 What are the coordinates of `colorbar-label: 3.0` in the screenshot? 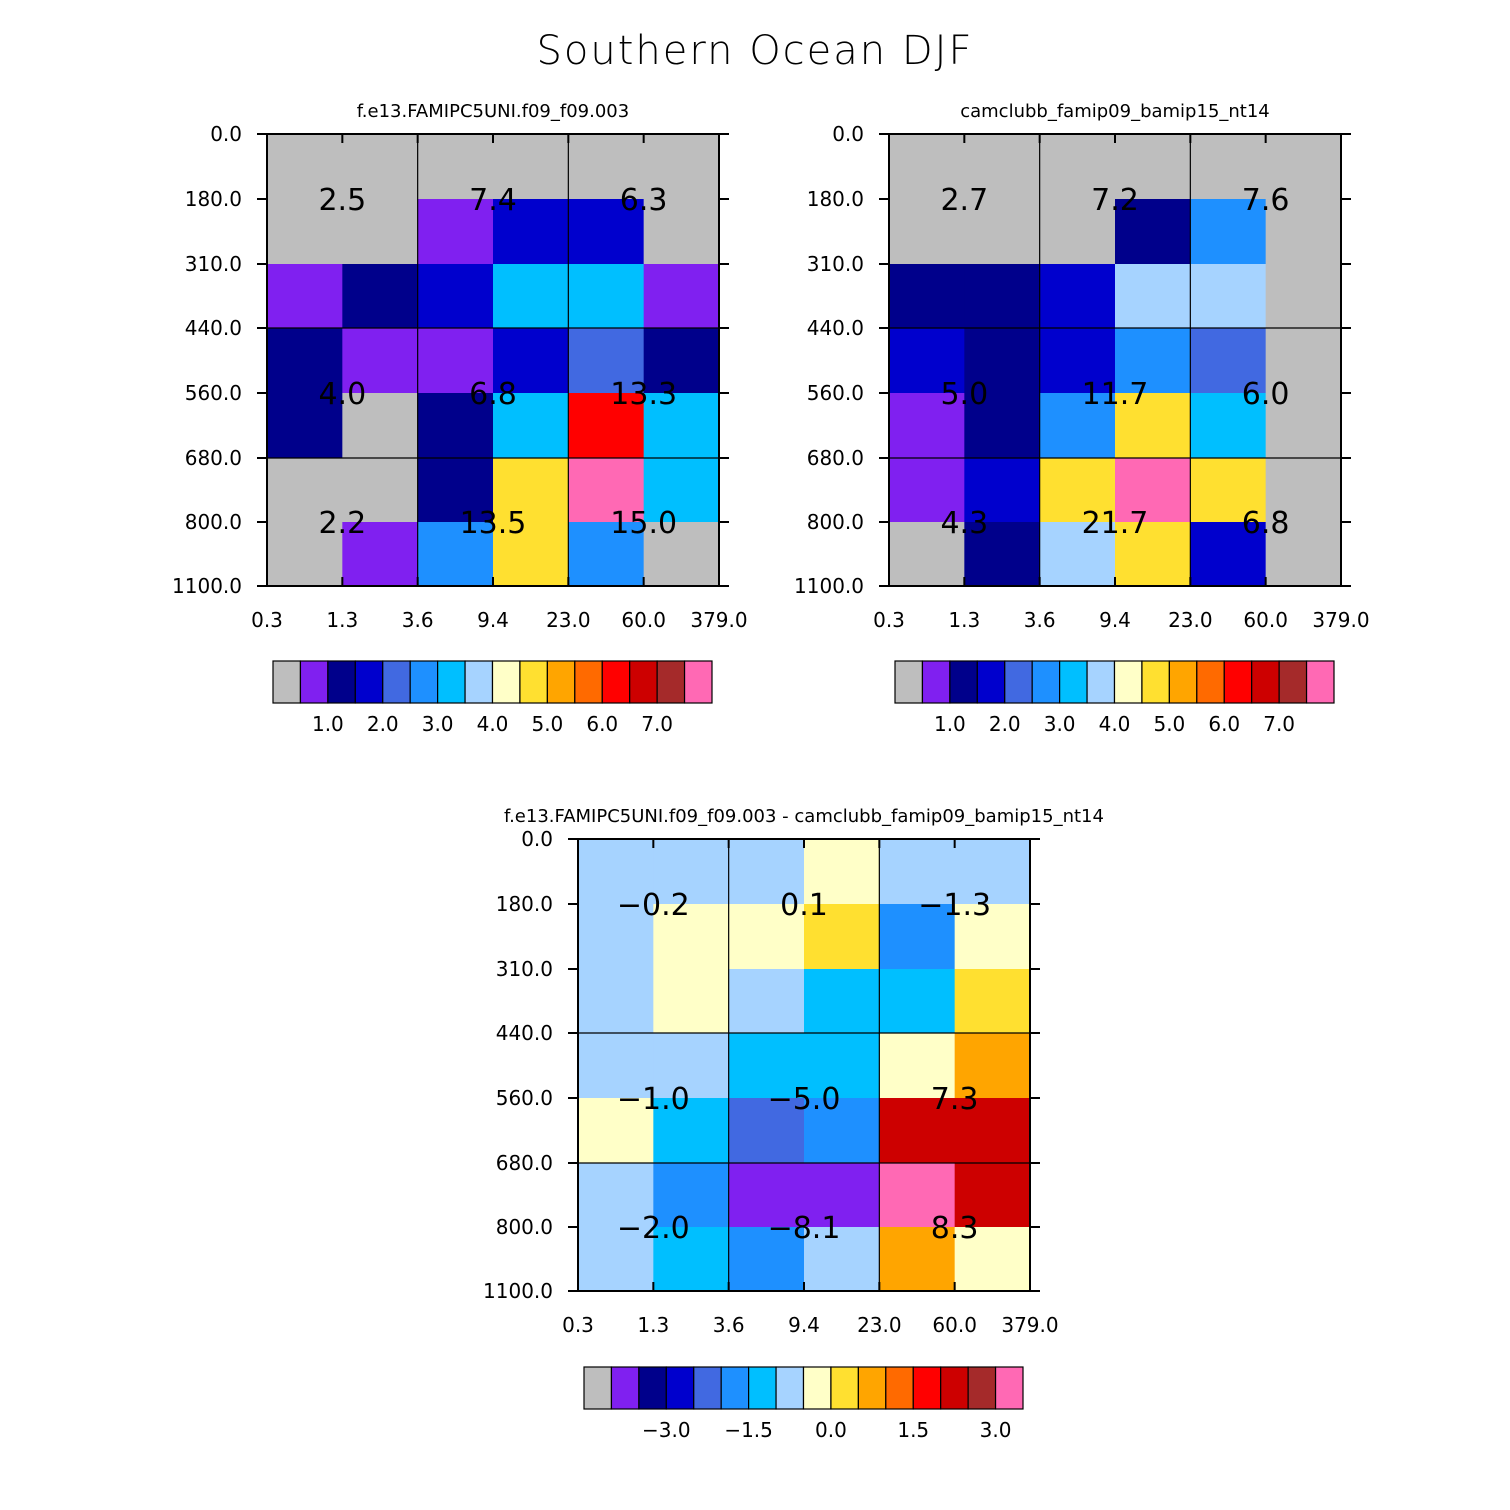 It's located at (1060, 724).